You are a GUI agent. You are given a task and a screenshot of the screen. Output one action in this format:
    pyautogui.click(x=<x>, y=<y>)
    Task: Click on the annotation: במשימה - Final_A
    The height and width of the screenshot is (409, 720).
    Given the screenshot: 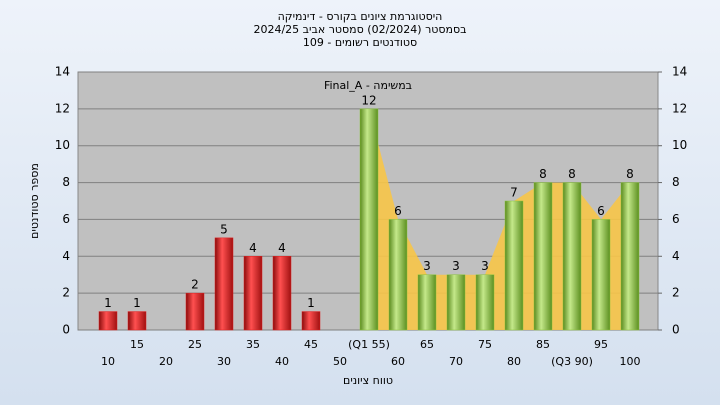 What is the action you would take?
    pyautogui.click(x=368, y=85)
    